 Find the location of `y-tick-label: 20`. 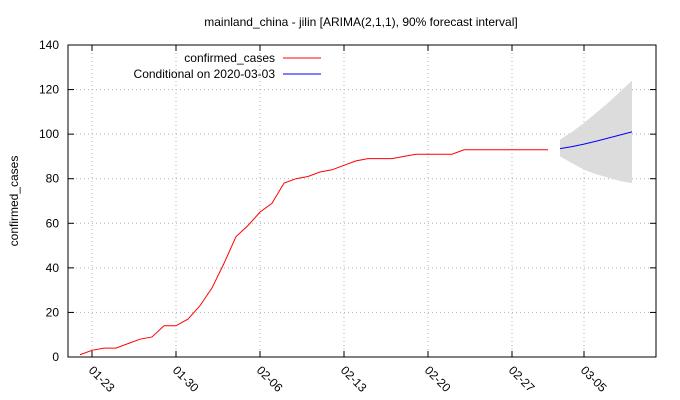

y-tick-label: 20 is located at coordinates (53, 312).